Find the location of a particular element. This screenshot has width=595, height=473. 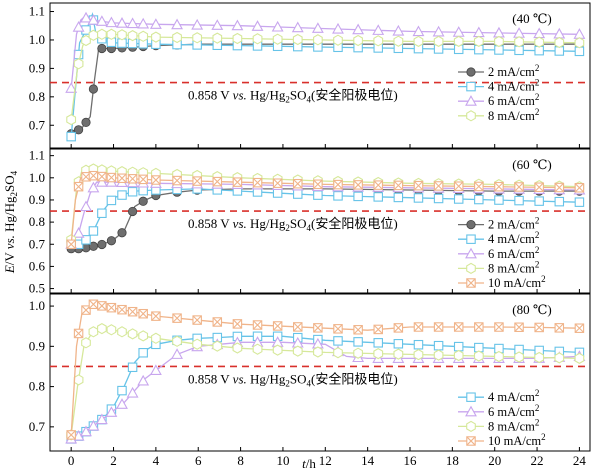

y-tick-label: 0.7 is located at coordinates (37, 124).